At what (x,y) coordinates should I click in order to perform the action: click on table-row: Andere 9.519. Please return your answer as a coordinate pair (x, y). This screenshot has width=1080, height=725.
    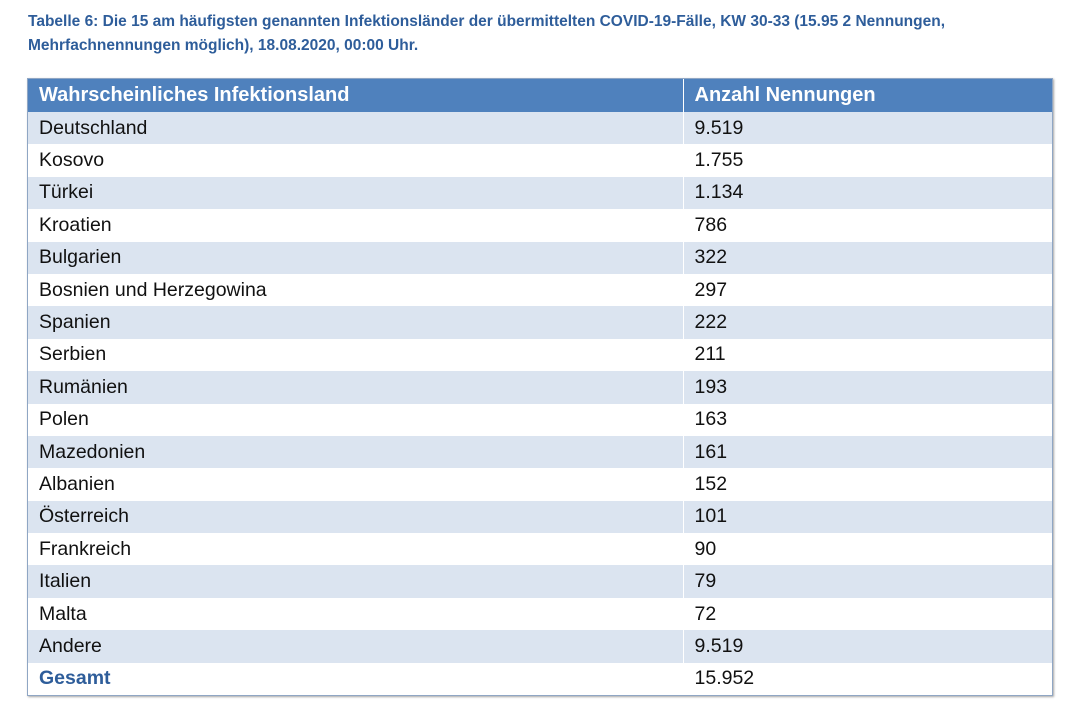
    Looking at the image, I should click on (540, 646).